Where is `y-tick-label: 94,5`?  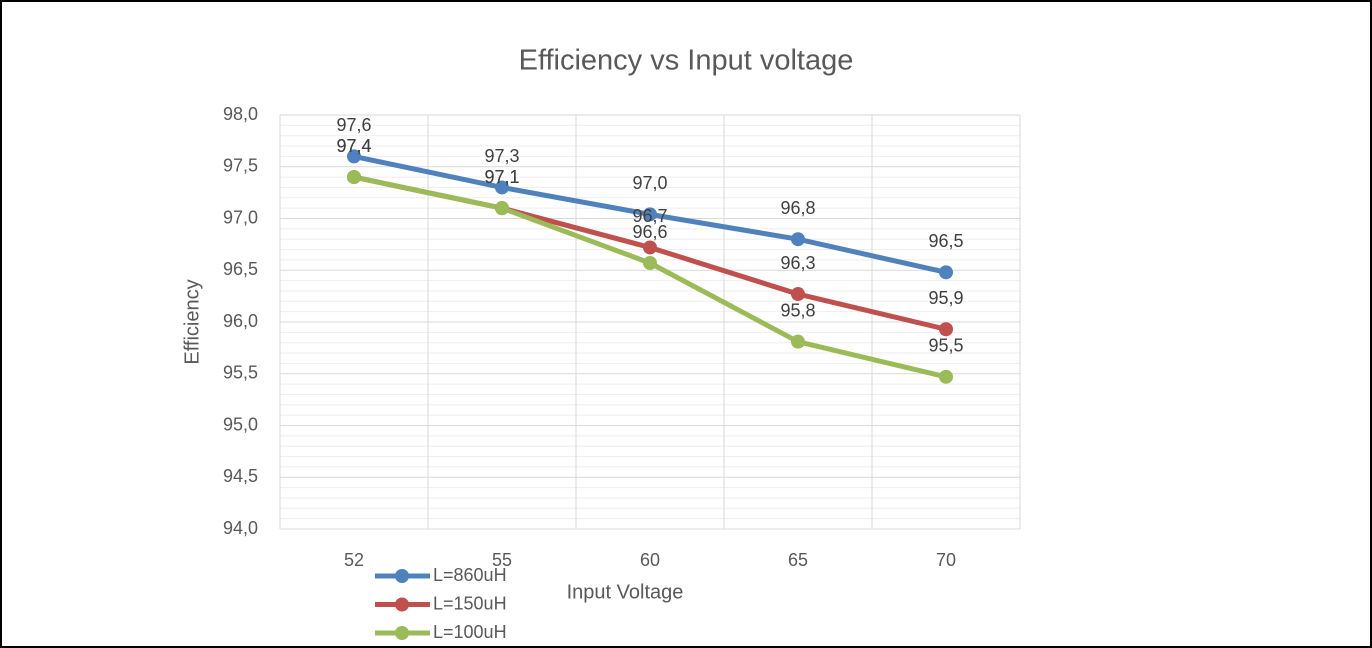
y-tick-label: 94,5 is located at coordinates (240, 476).